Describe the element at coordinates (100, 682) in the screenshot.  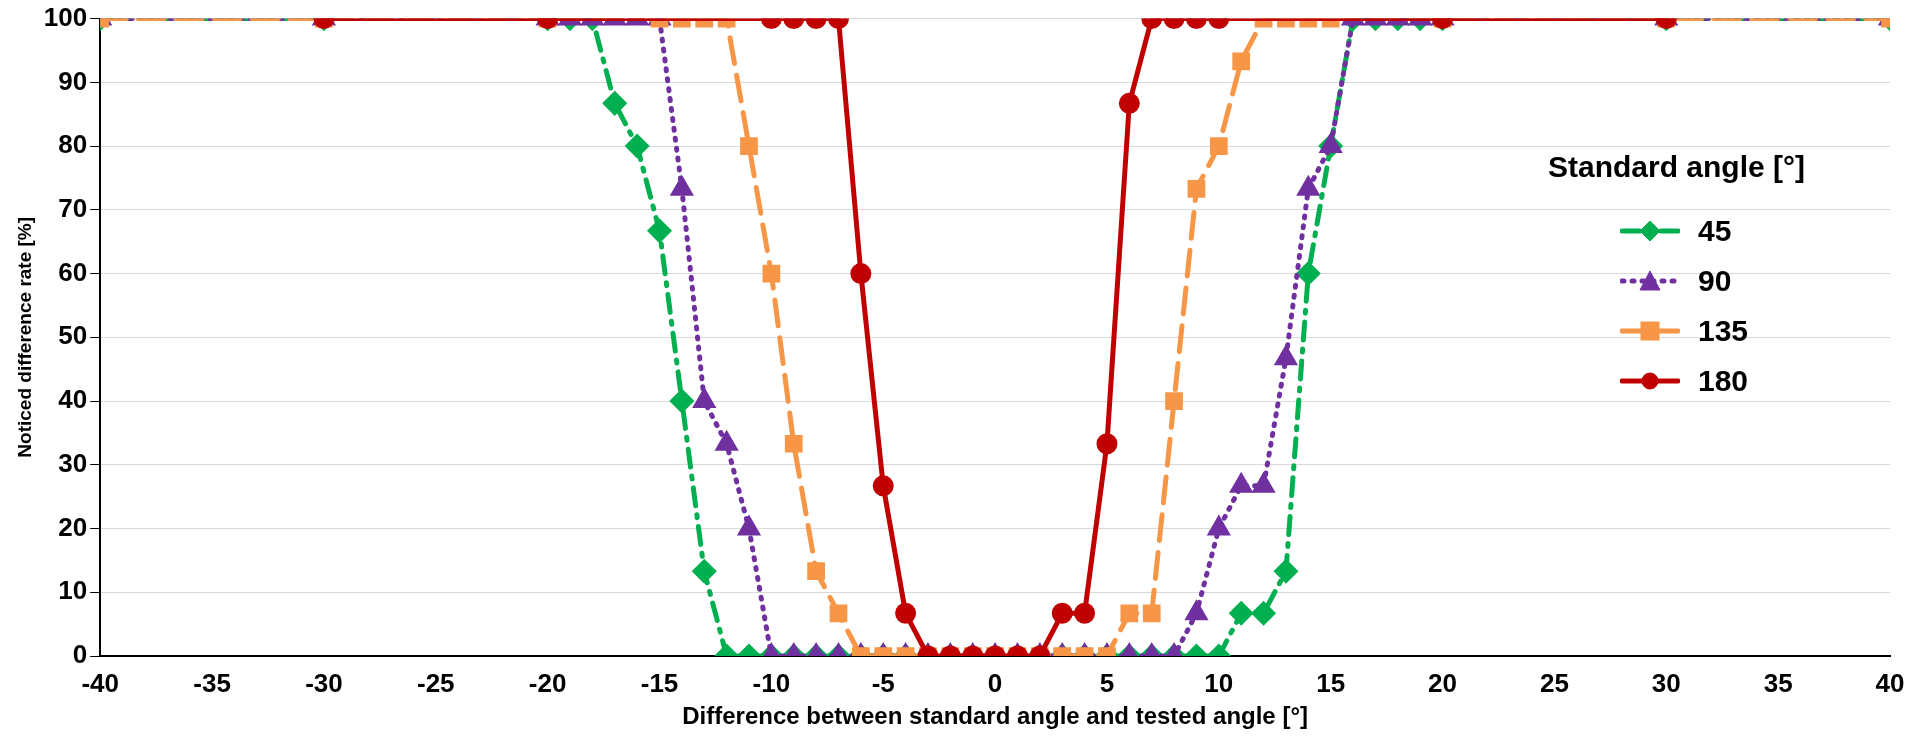
I see `x-tick-label: -40` at that location.